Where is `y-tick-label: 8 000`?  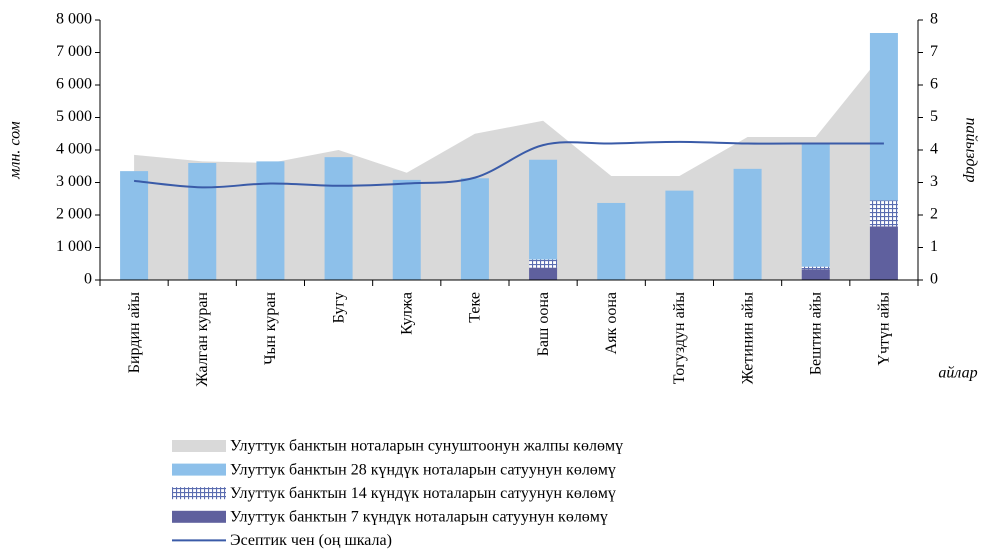 y-tick-label: 8 000 is located at coordinates (74, 19).